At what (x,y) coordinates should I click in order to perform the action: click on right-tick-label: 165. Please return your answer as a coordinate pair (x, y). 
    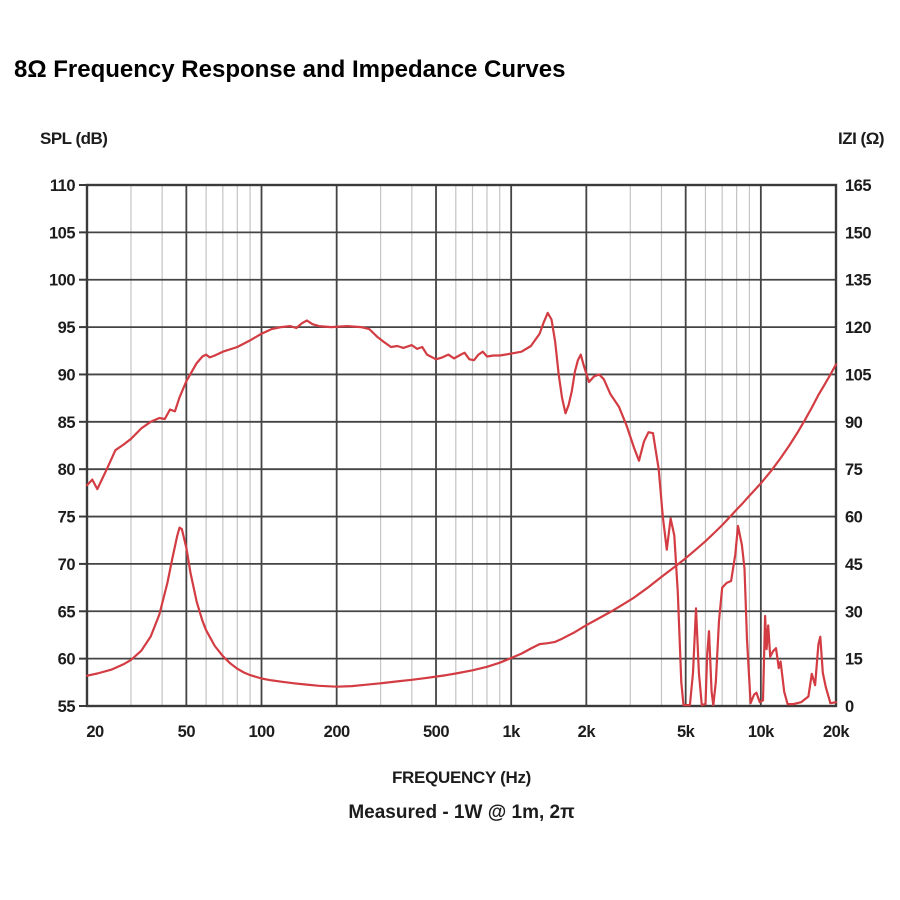
    Looking at the image, I should click on (858, 186).